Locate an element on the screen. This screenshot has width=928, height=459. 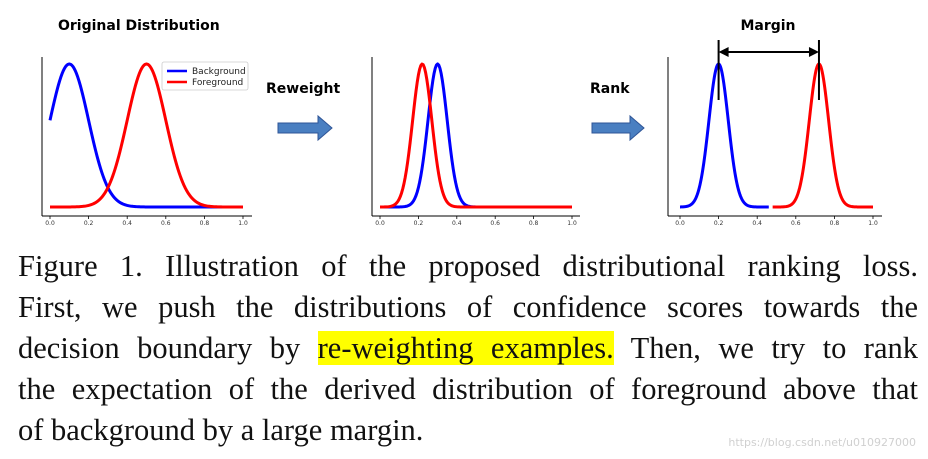
legend-label: Foreground is located at coordinates (217, 83).